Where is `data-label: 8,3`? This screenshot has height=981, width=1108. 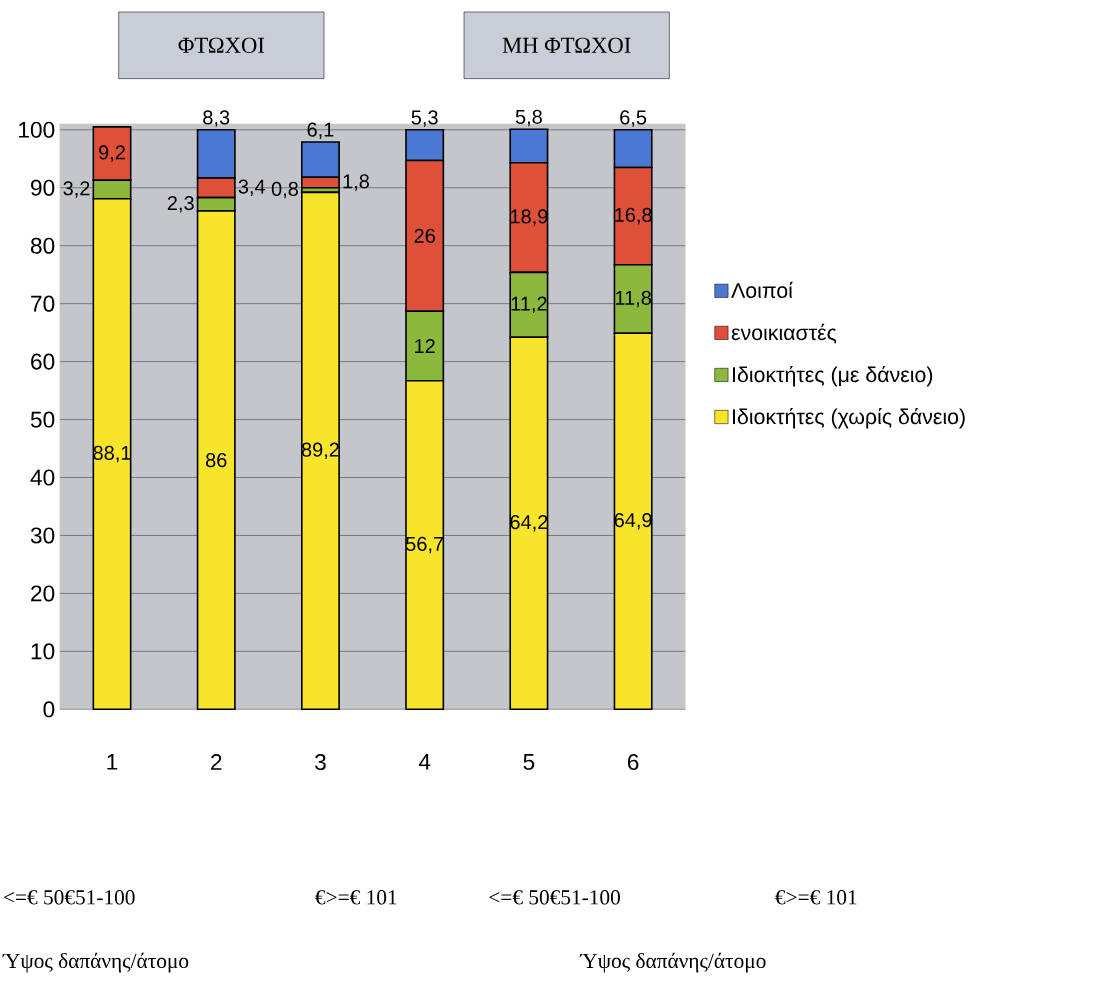
data-label: 8,3 is located at coordinates (216, 118).